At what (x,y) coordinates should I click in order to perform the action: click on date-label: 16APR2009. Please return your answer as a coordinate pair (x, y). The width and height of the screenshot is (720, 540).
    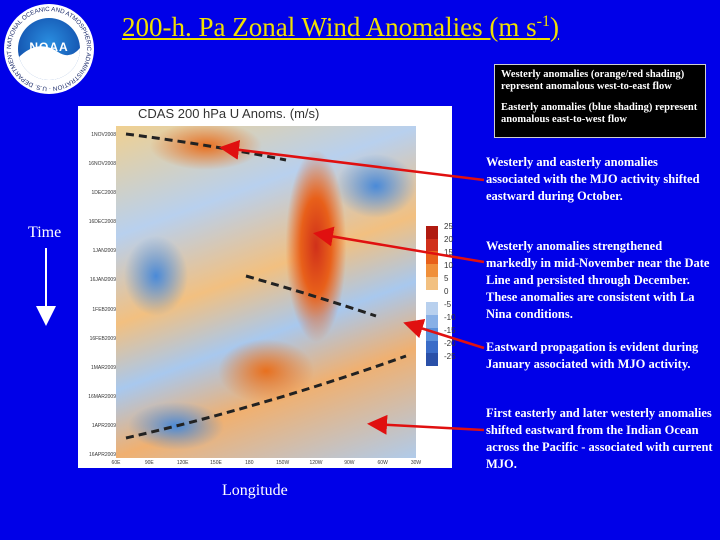
    Looking at the image, I should click on (102, 455).